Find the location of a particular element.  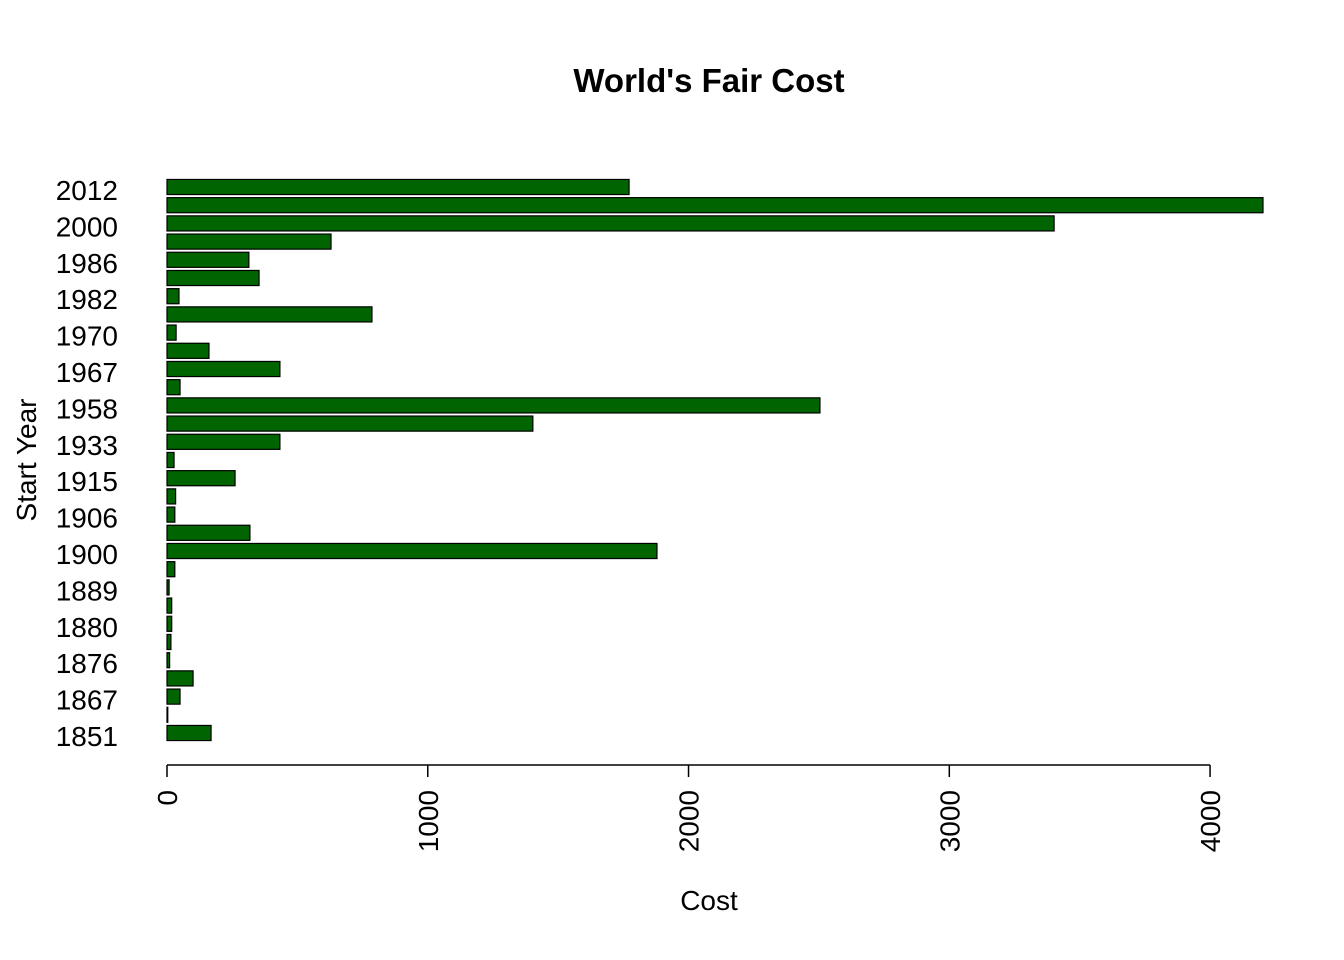

y-tick-label: 1967 is located at coordinates (87, 372).